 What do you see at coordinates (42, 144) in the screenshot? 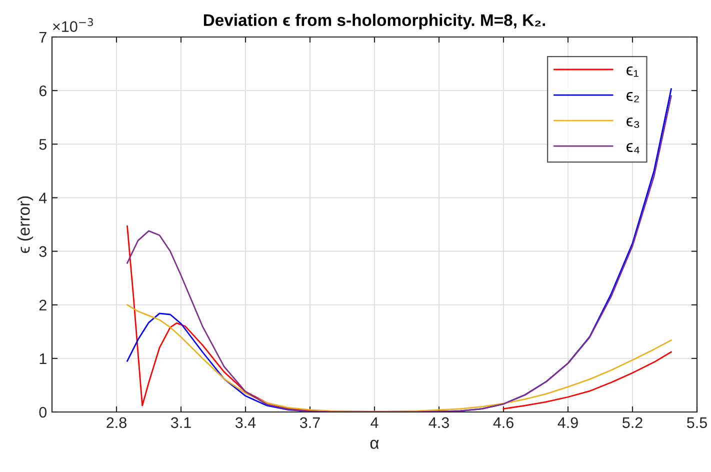
I see `y-tick-label: 5` at bounding box center [42, 144].